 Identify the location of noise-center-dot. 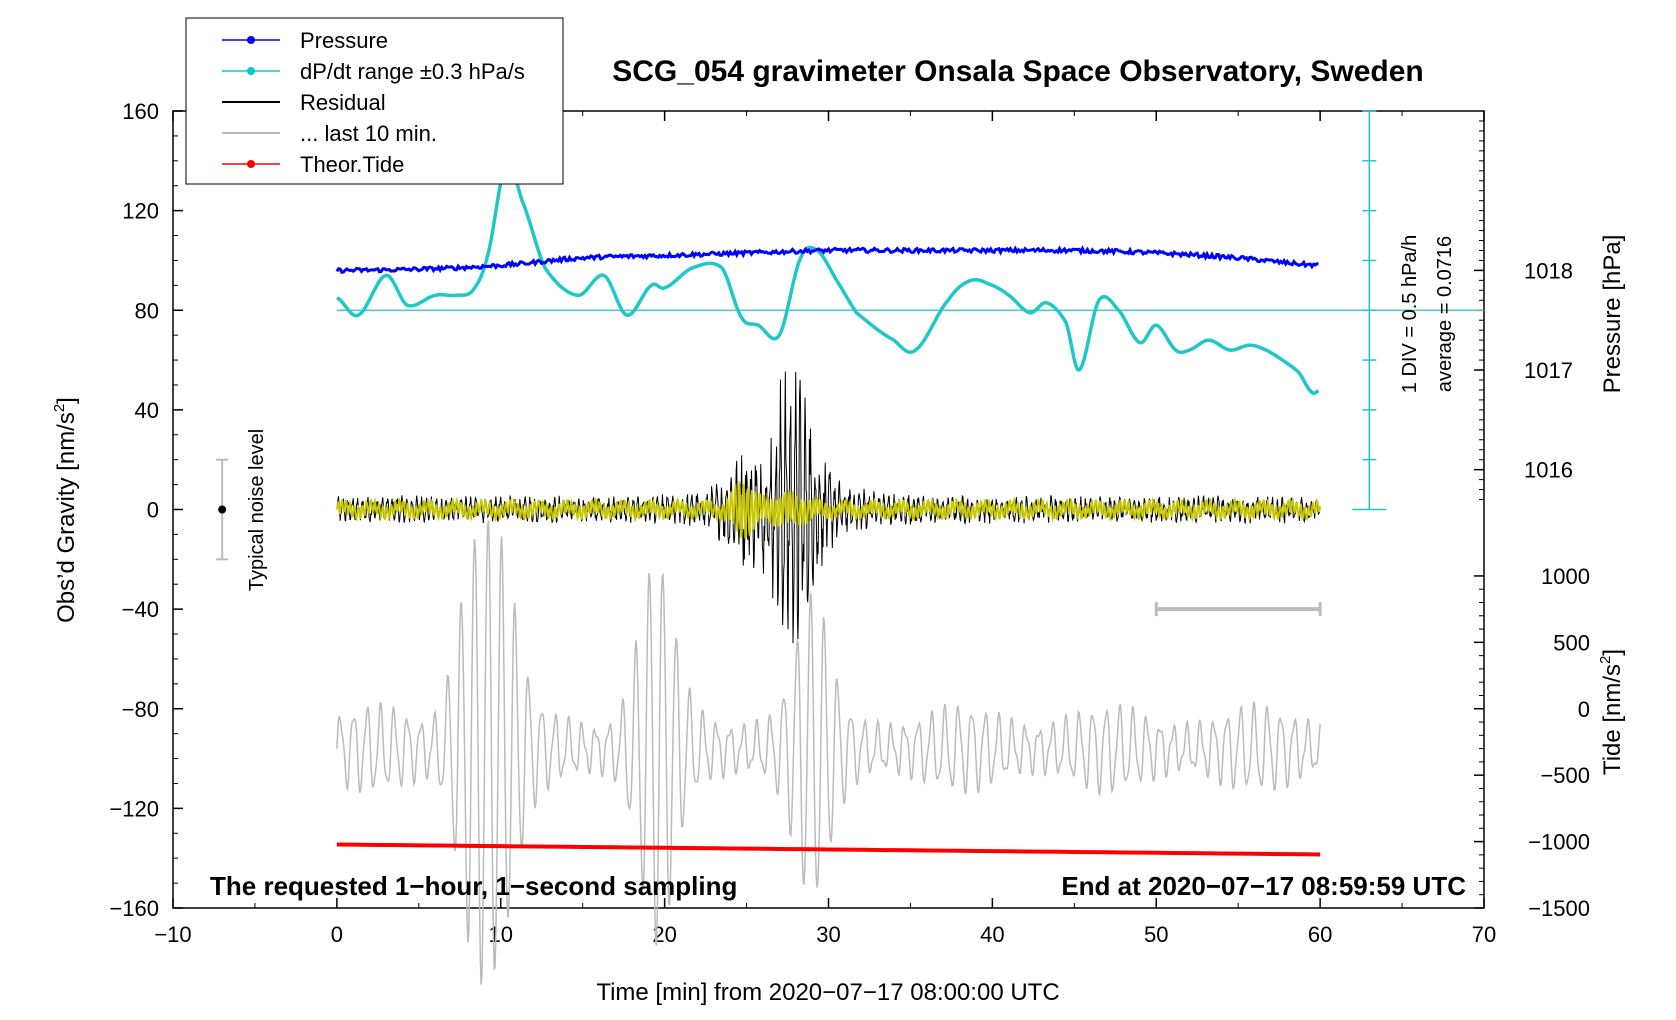
(222, 509).